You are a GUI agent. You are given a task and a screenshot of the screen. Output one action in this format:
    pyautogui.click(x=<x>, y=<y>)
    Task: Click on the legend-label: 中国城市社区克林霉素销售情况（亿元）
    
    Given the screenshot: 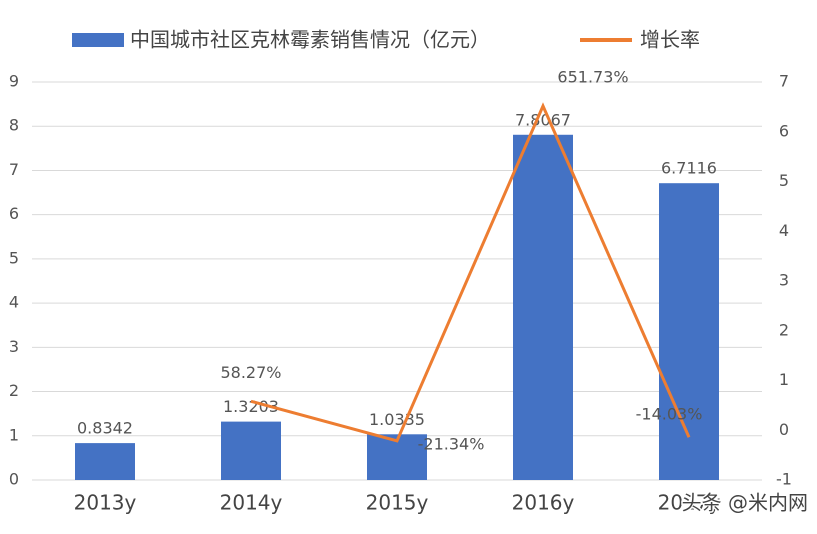 What is the action you would take?
    pyautogui.click(x=310, y=40)
    